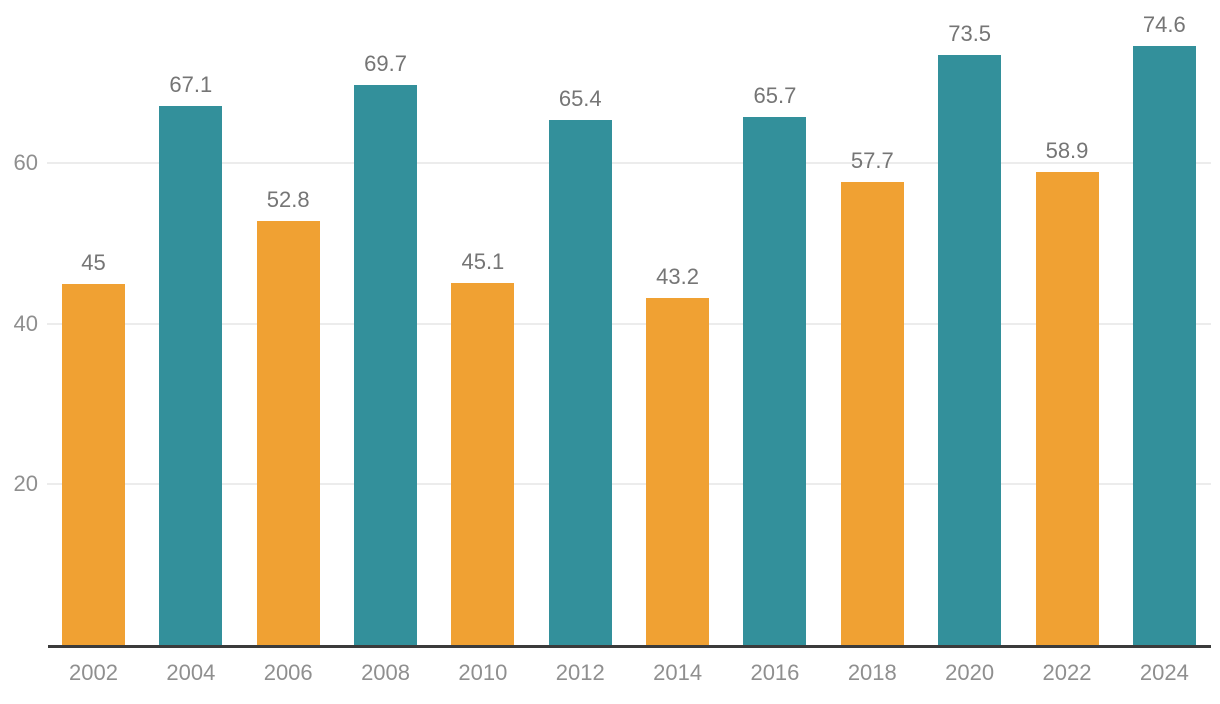 The width and height of the screenshot is (1220, 704). What do you see at coordinates (93, 262) in the screenshot?
I see `bar-value-label: 45` at bounding box center [93, 262].